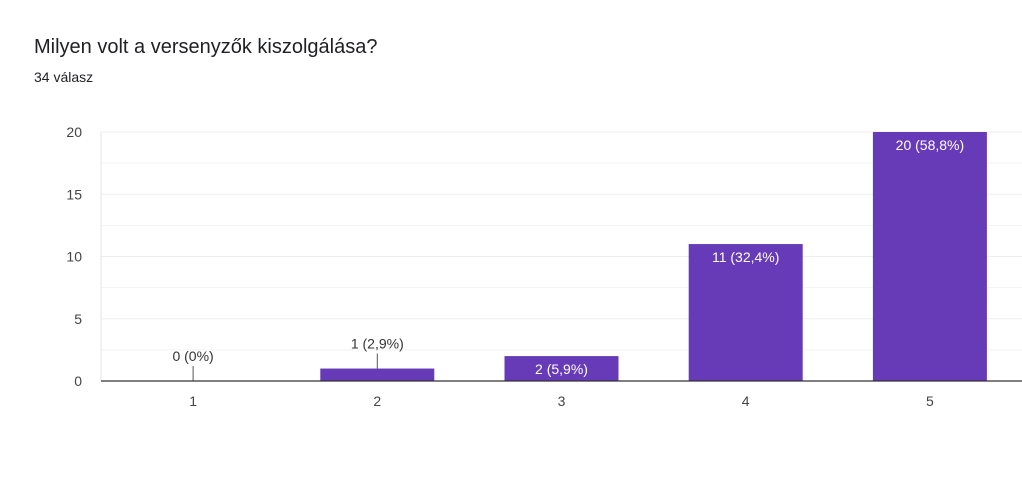  What do you see at coordinates (377, 344) in the screenshot?
I see `data-label: 1 (2,9%)` at bounding box center [377, 344].